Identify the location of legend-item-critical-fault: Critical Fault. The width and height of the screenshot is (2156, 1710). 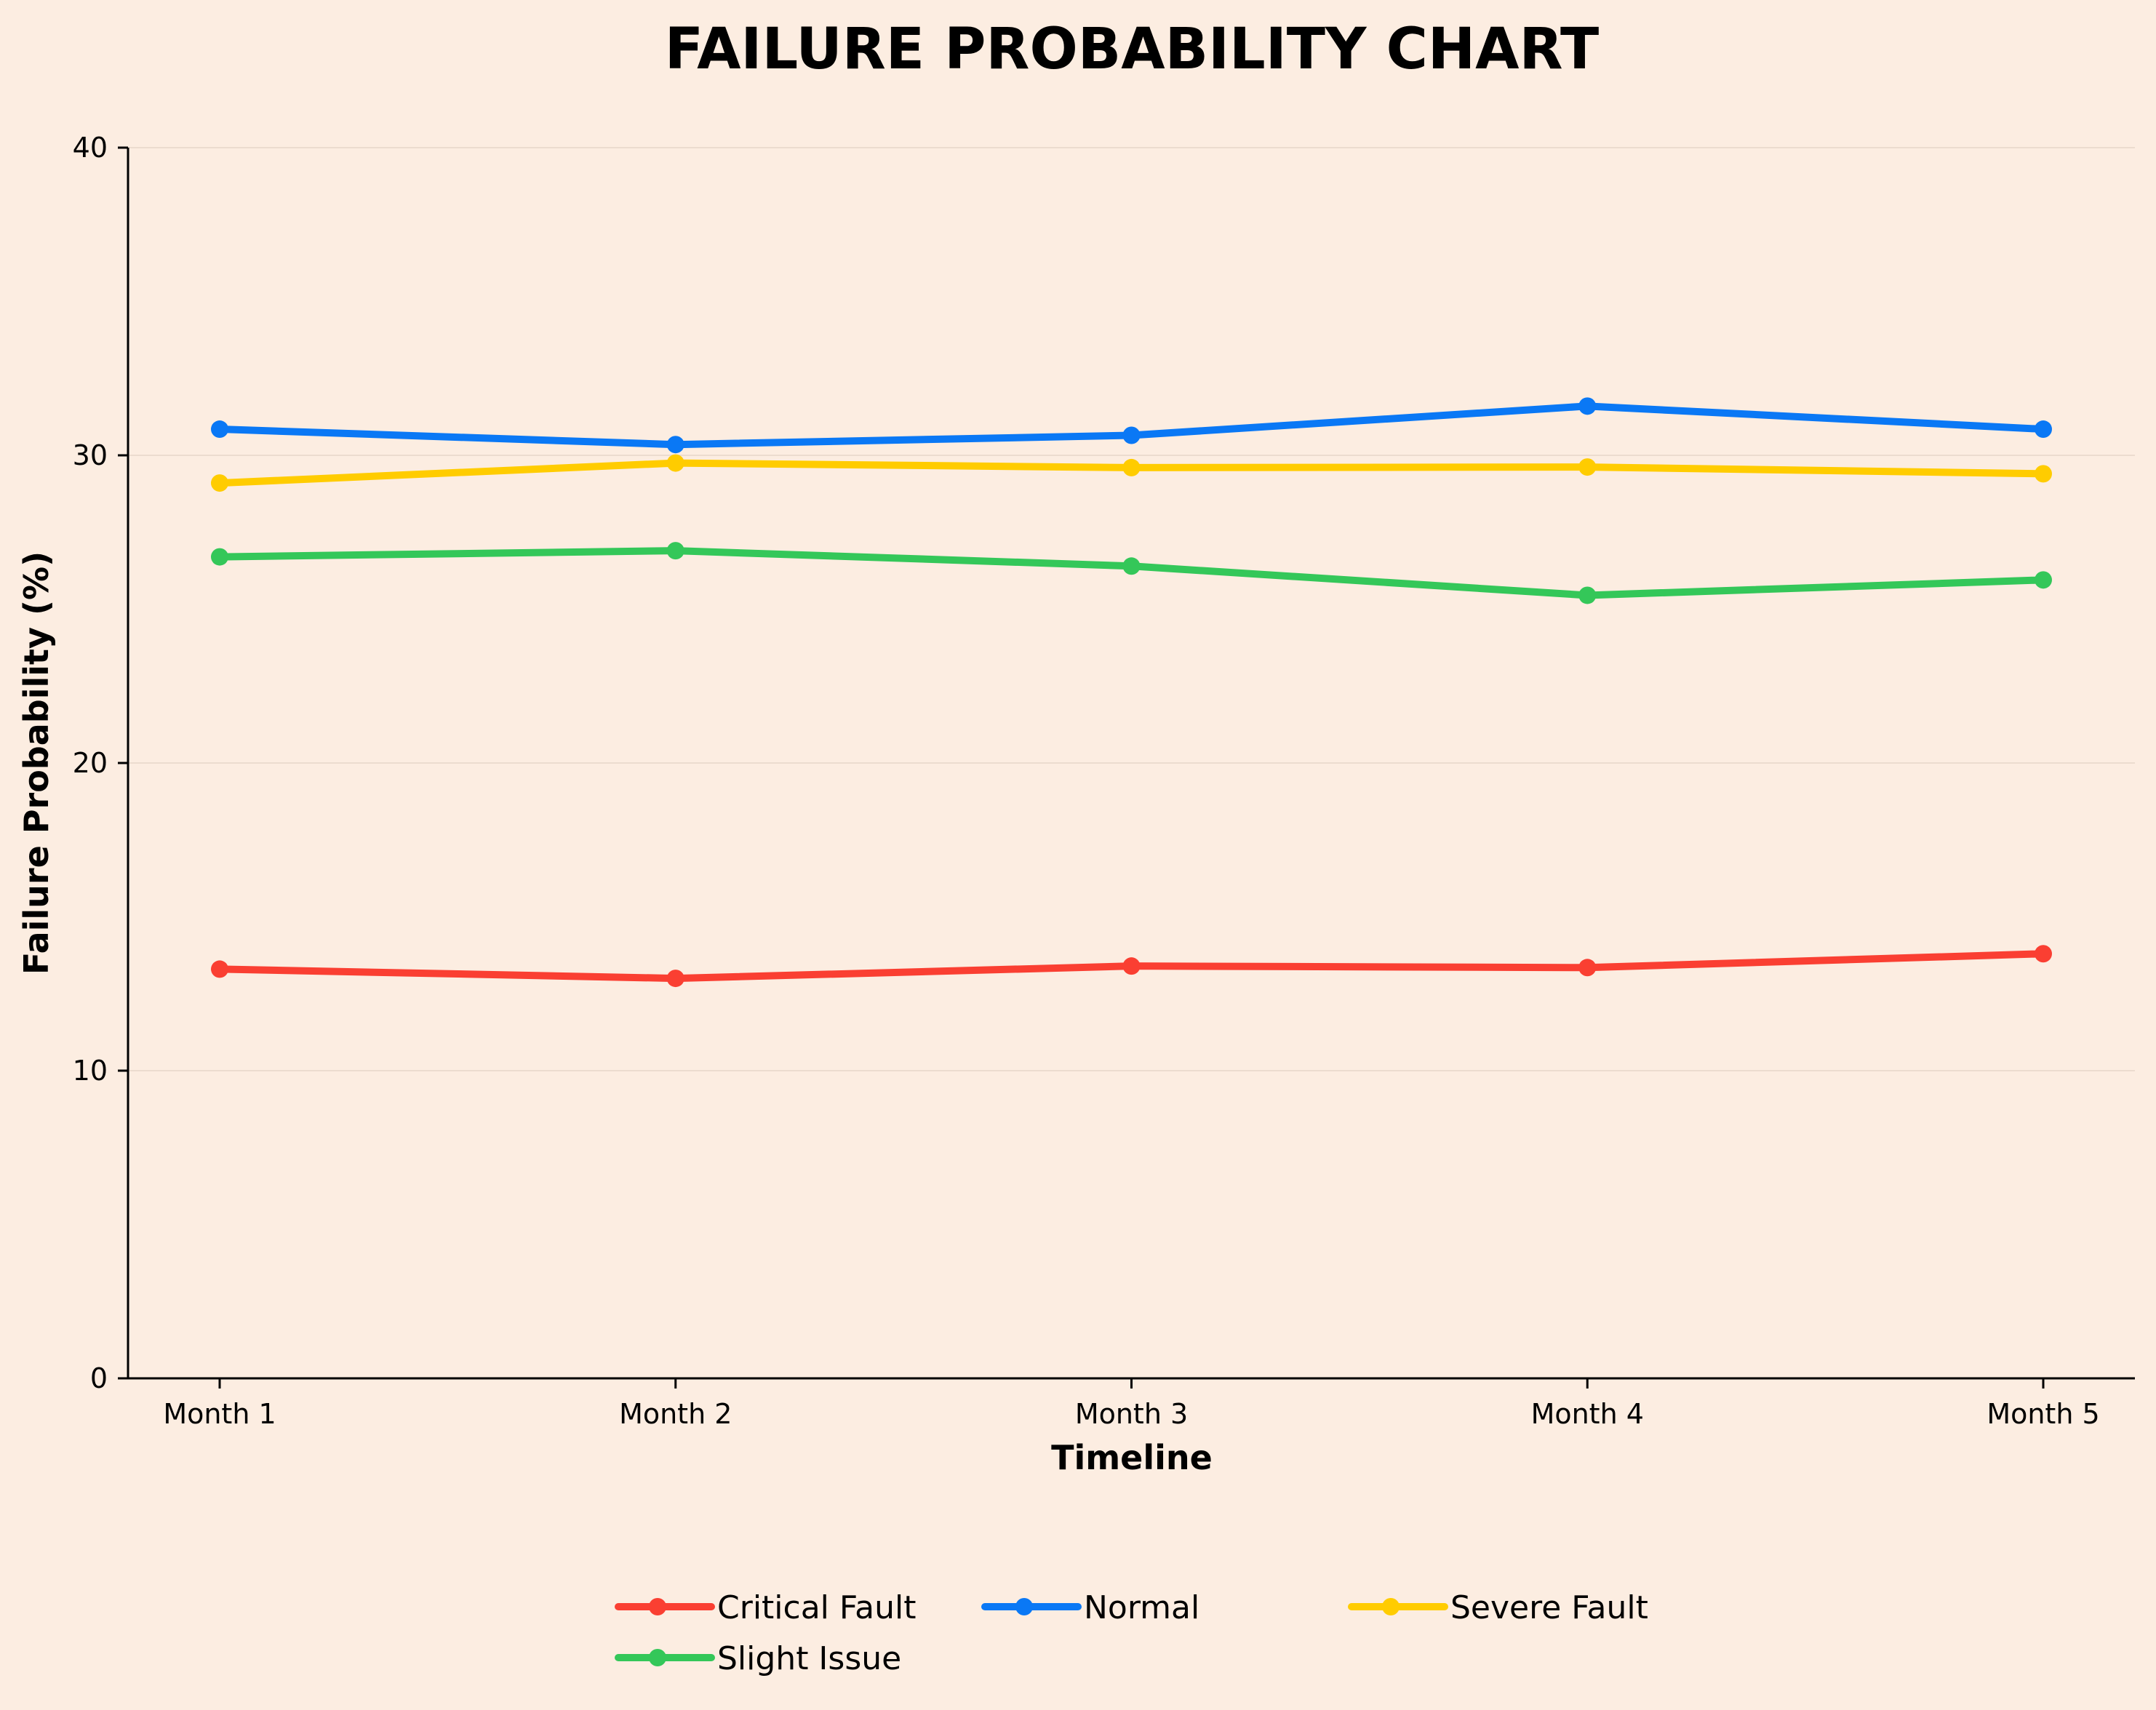
(765, 1607).